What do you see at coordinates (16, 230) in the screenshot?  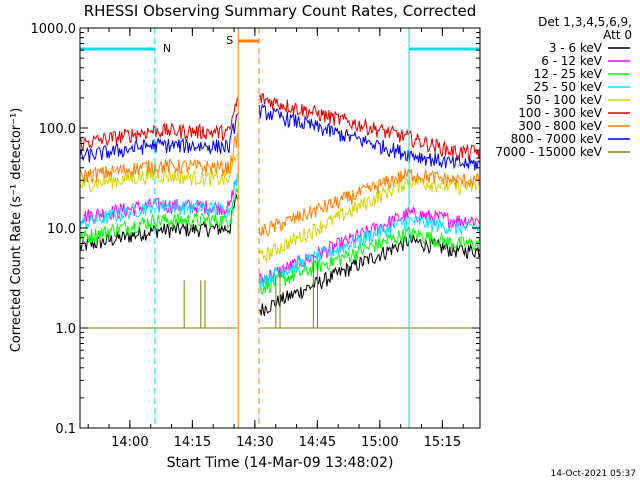 I see `y-axis-label: Corrected Count Rate (s⁻¹ detector⁻¹)` at bounding box center [16, 230].